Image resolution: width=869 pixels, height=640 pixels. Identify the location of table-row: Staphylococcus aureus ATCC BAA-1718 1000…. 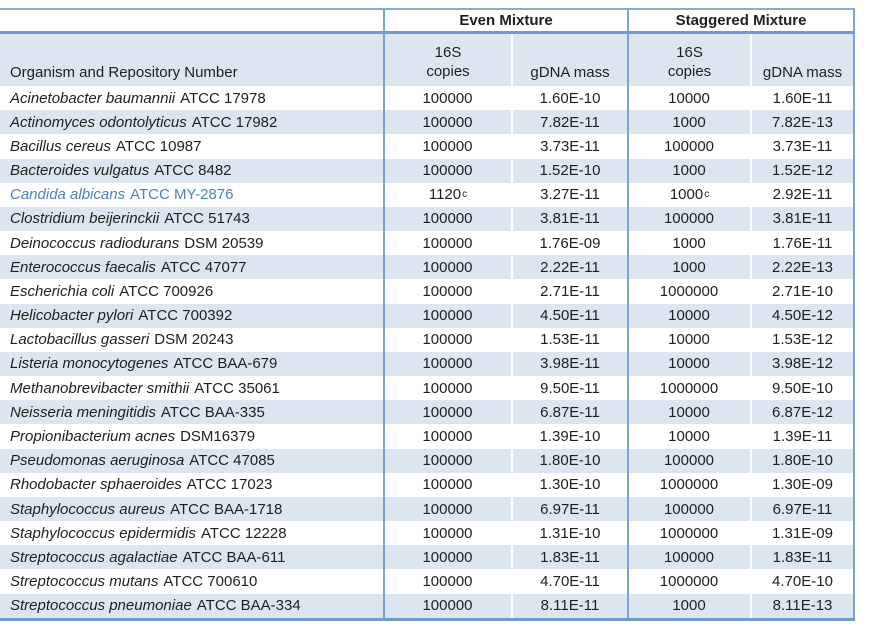
(427, 509).